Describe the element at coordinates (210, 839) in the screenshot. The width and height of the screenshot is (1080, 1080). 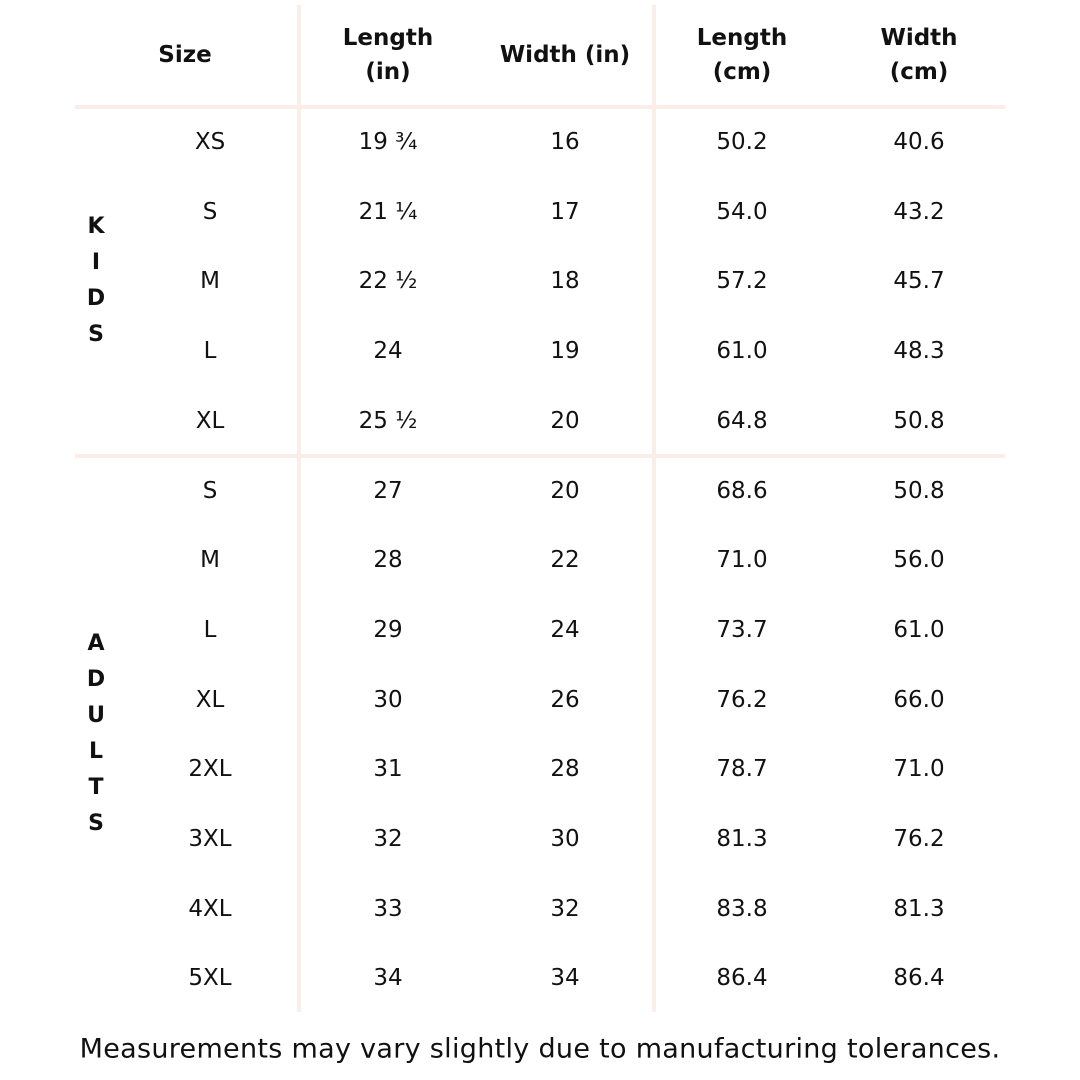
I see `size-cell: 3XL` at that location.